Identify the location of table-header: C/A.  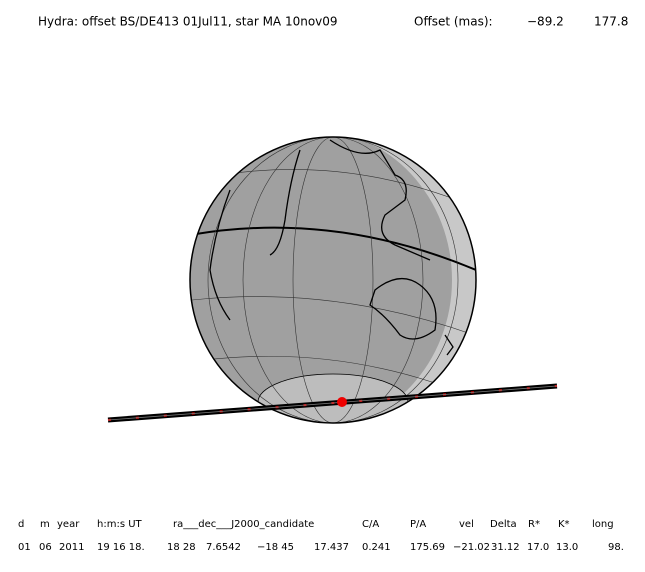
(370, 524).